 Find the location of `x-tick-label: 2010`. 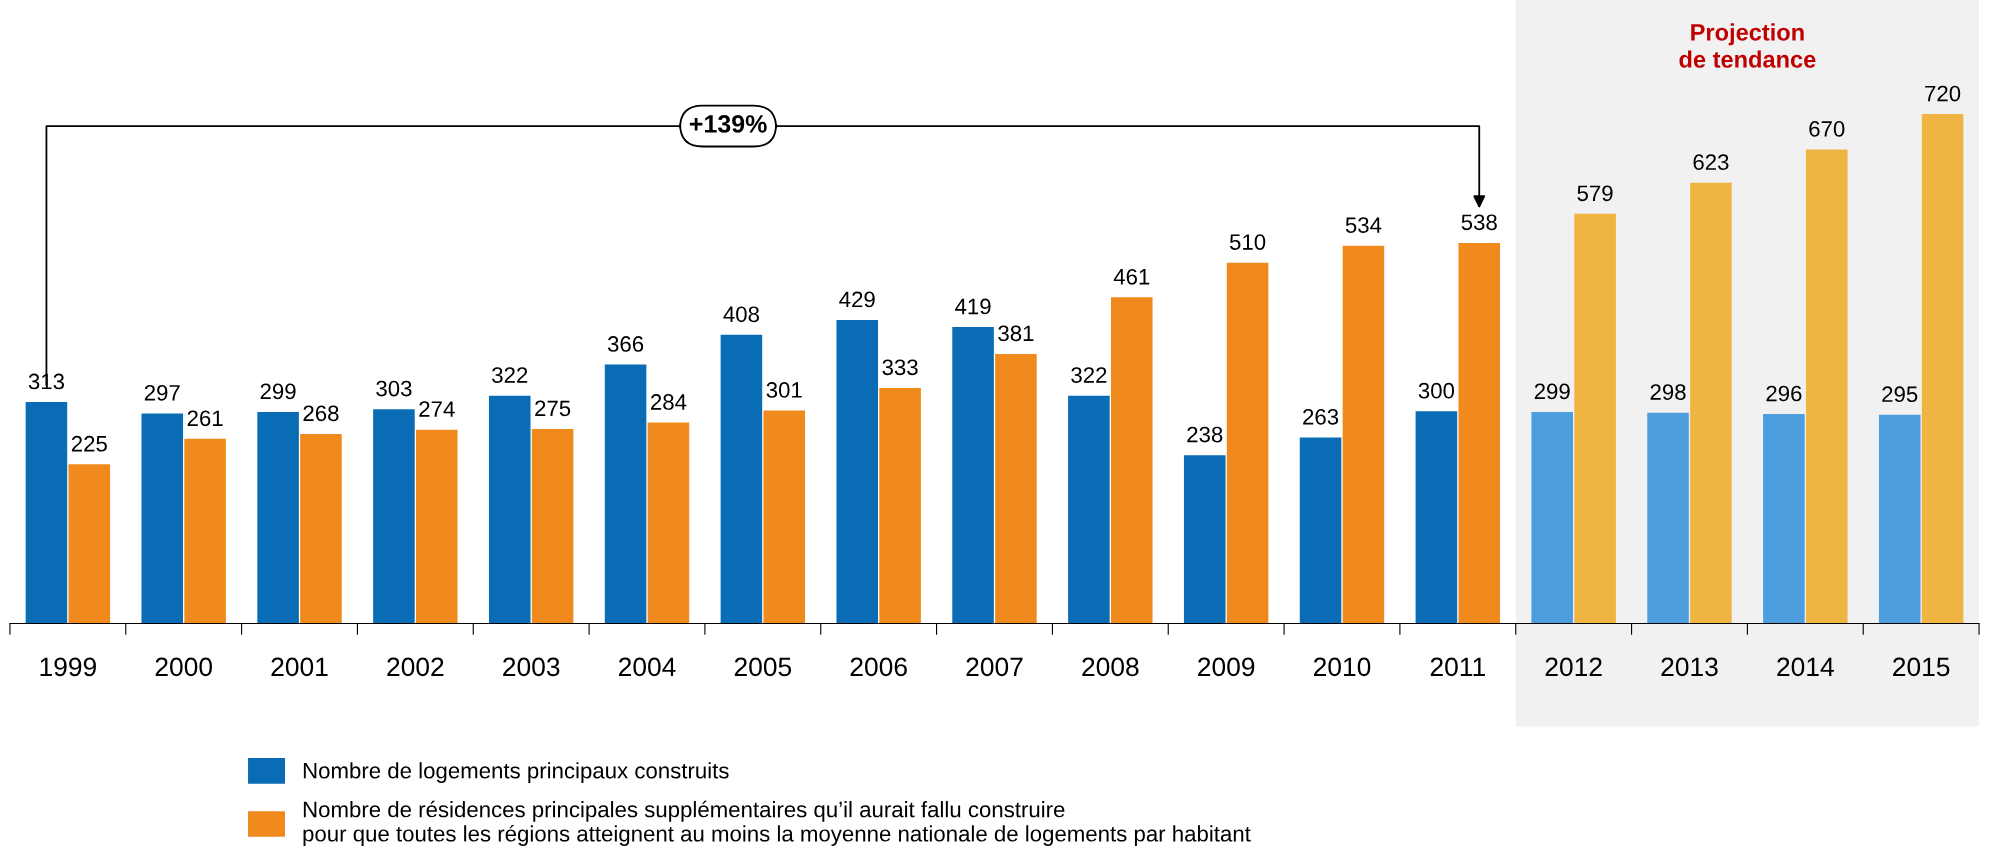

x-tick-label: 2010 is located at coordinates (1342, 667).